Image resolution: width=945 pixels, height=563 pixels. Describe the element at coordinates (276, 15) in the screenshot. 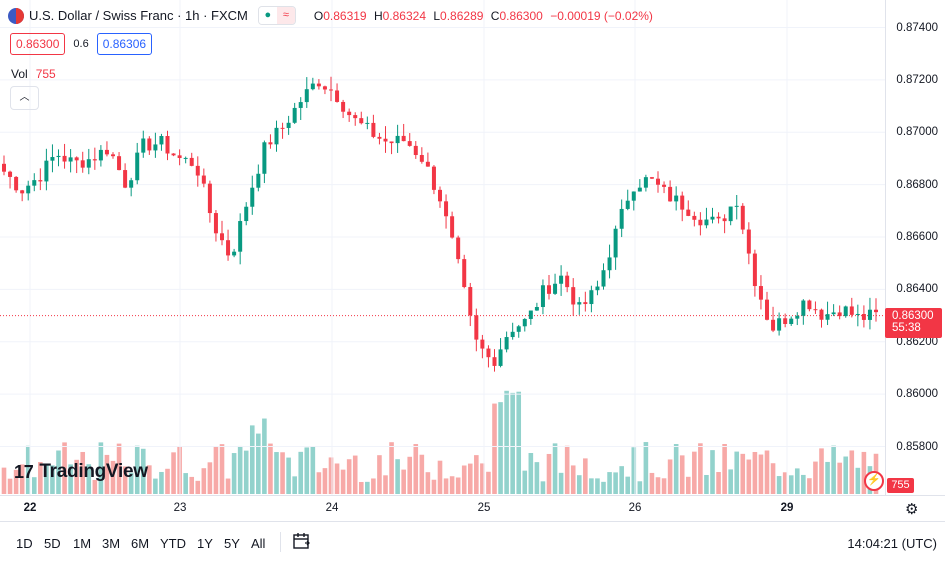

I see `market-status: ● ≈` at that location.